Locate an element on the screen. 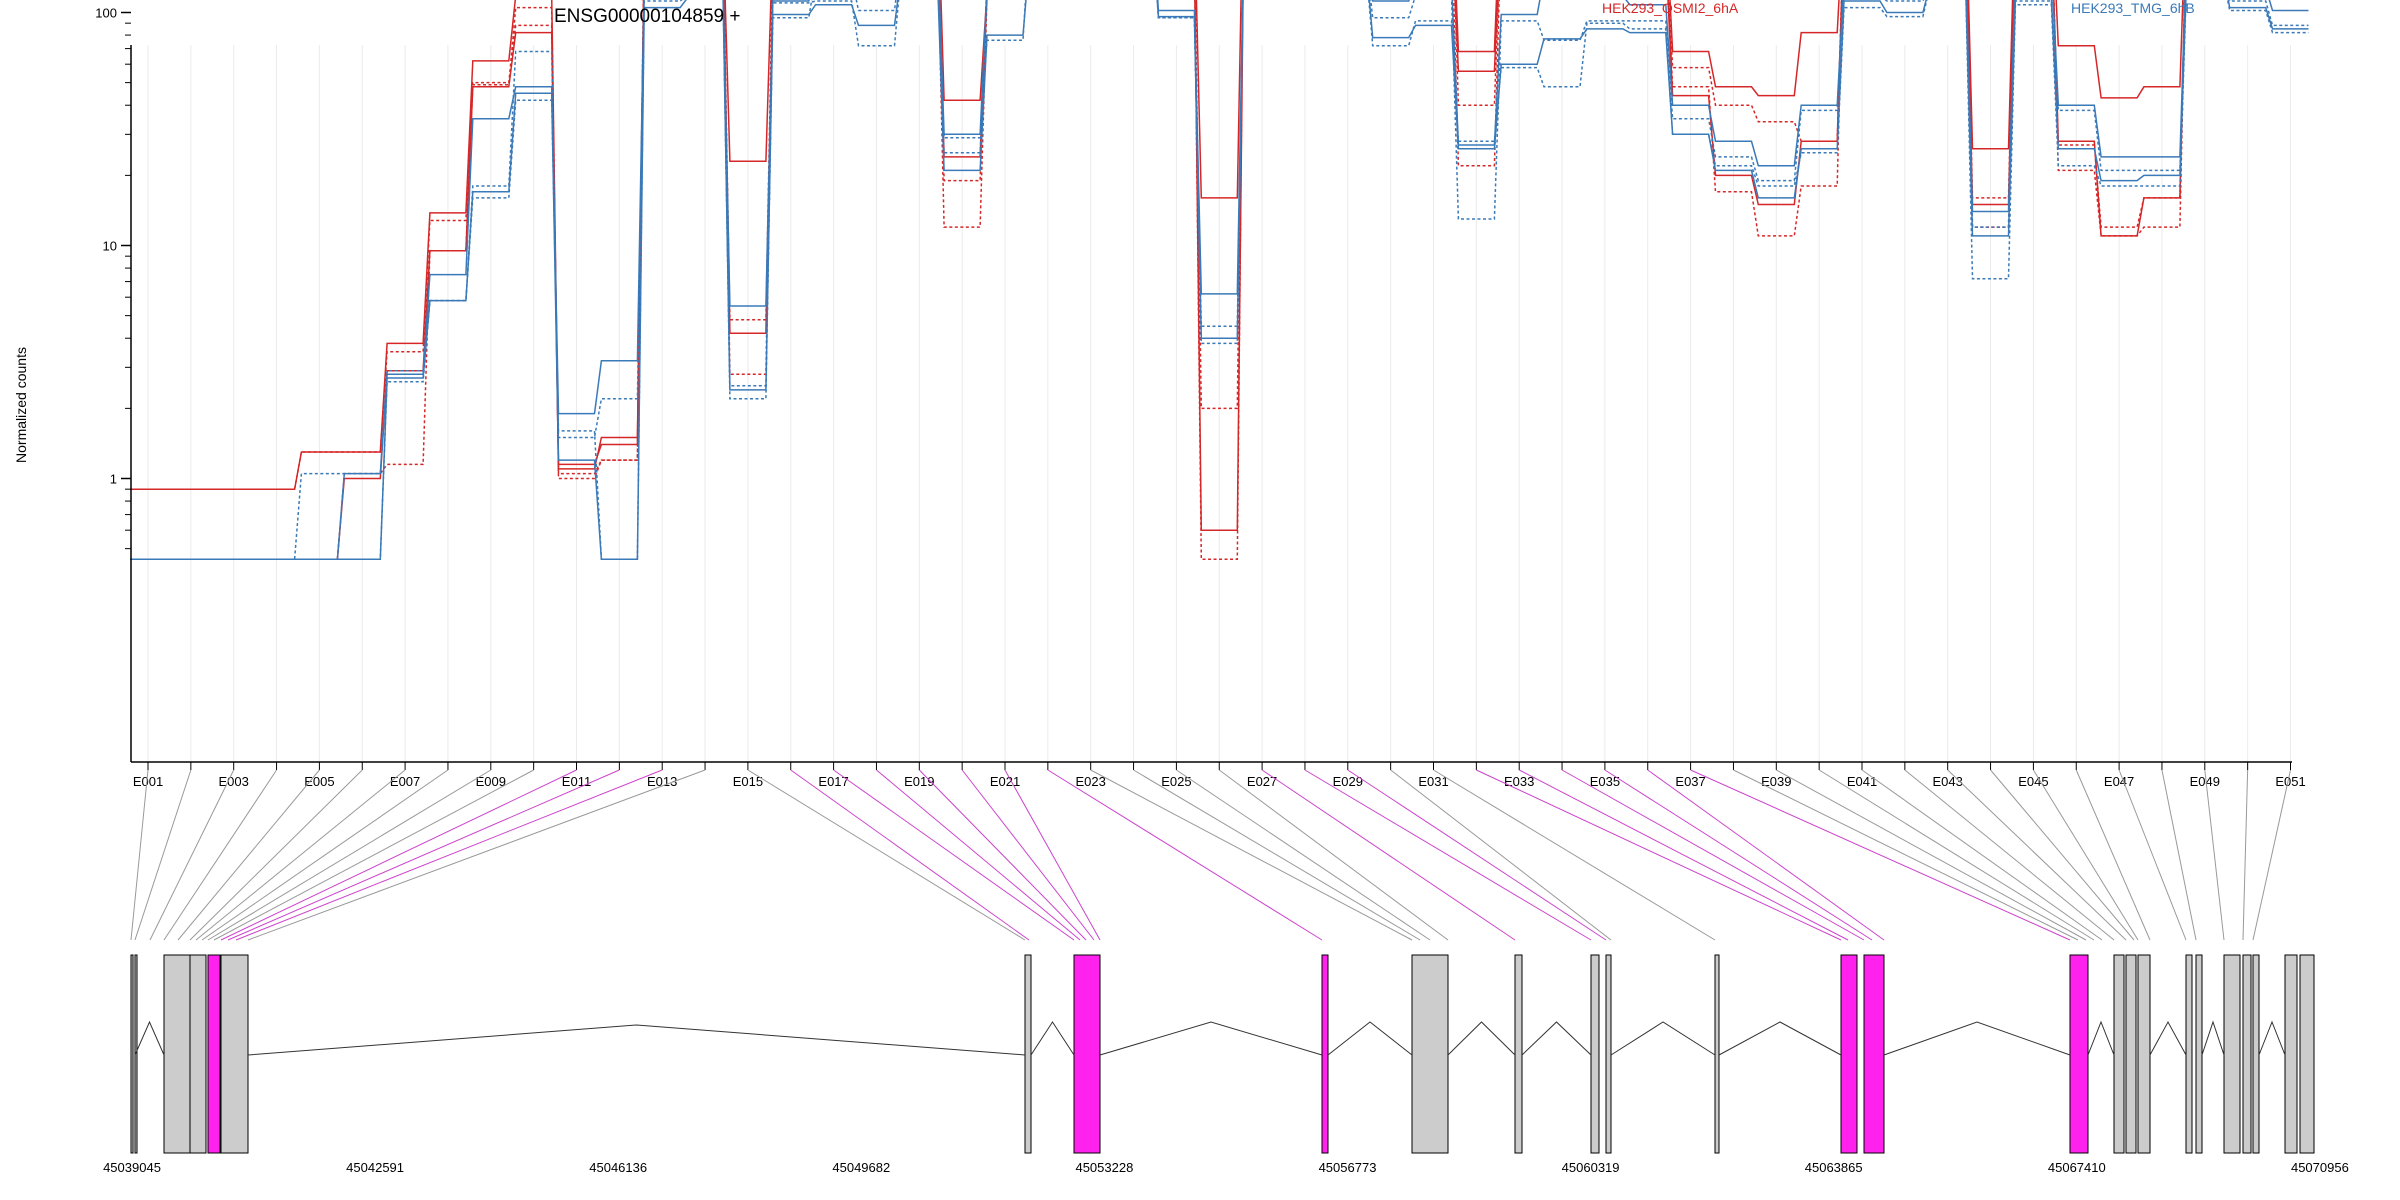 This screenshot has height=1200, width=2400. exon-label: E037 is located at coordinates (1690, 781).